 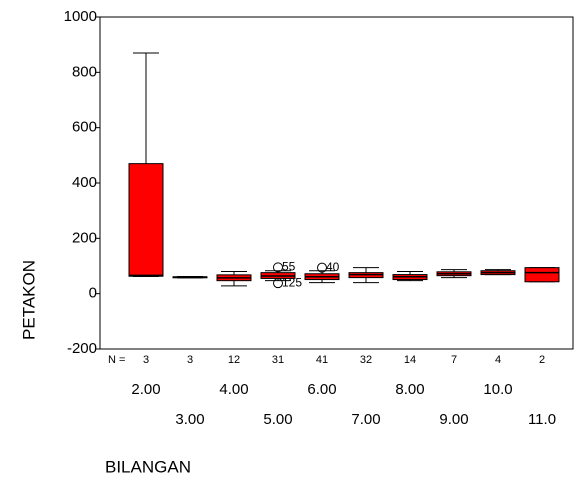 I want to click on x-tick-label: 9.00, so click(x=453, y=419).